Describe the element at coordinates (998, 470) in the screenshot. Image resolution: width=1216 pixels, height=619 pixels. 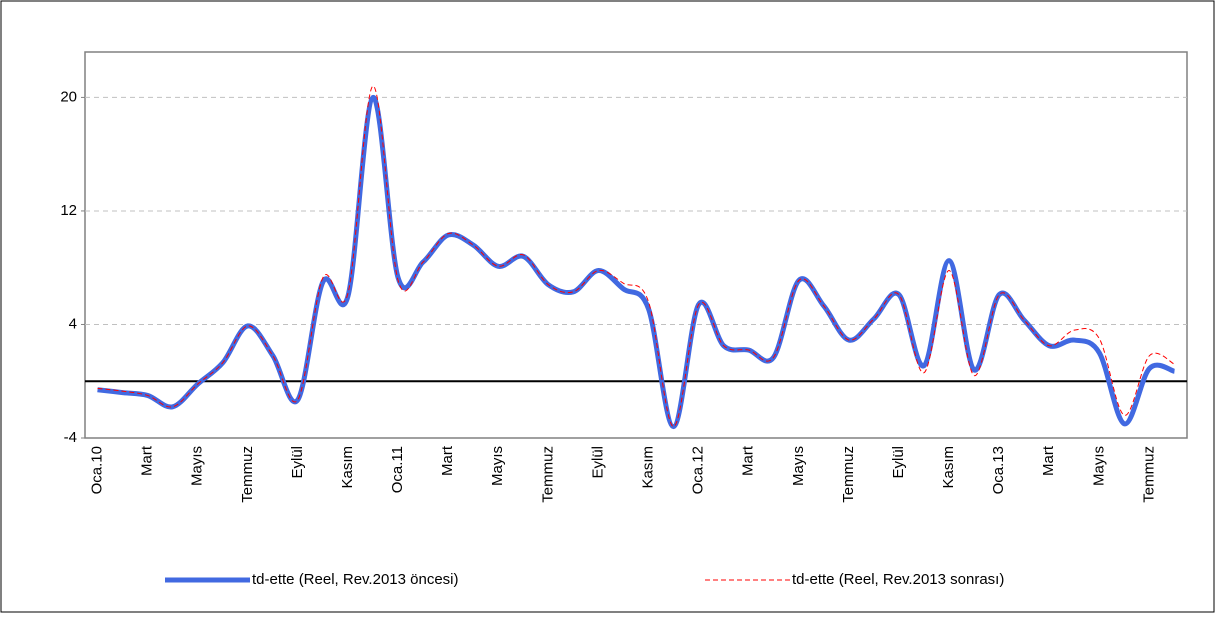
I see `x-tick-label: Oca.13` at that location.